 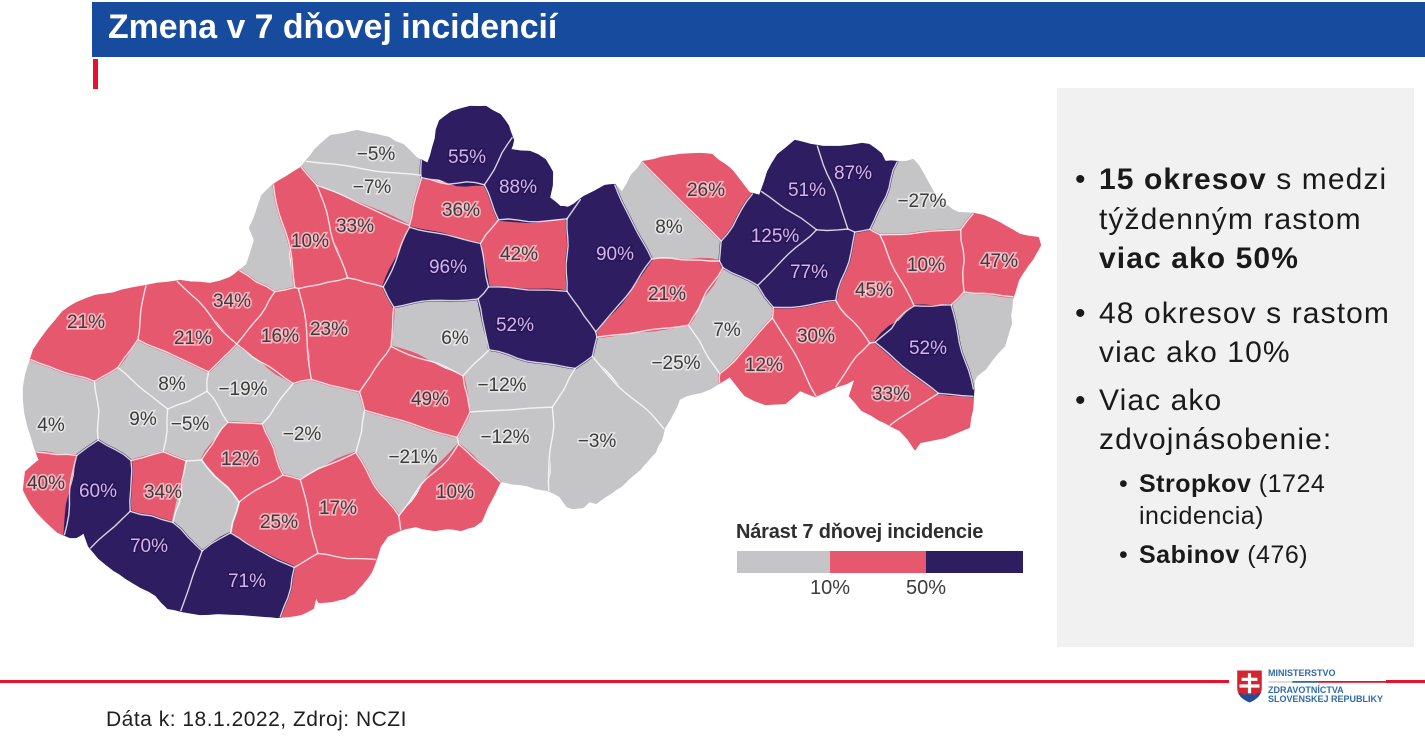 What do you see at coordinates (329, 329) in the screenshot?
I see `svg-text: 23%` at bounding box center [329, 329].